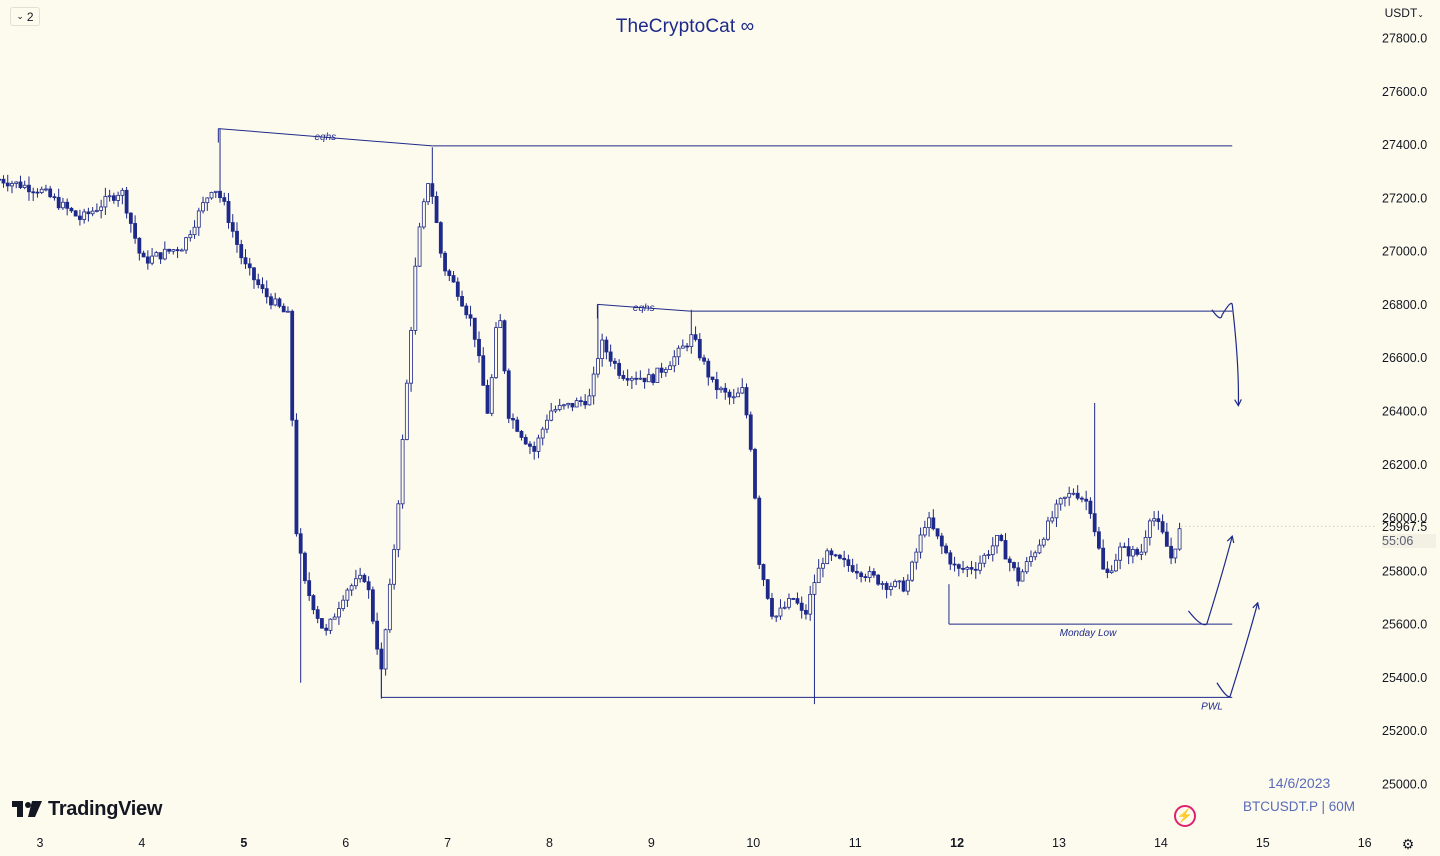 This screenshot has width=1440, height=856. Describe the element at coordinates (1185, 816) in the screenshot. I see `lightning-icon: ⚡` at that location.